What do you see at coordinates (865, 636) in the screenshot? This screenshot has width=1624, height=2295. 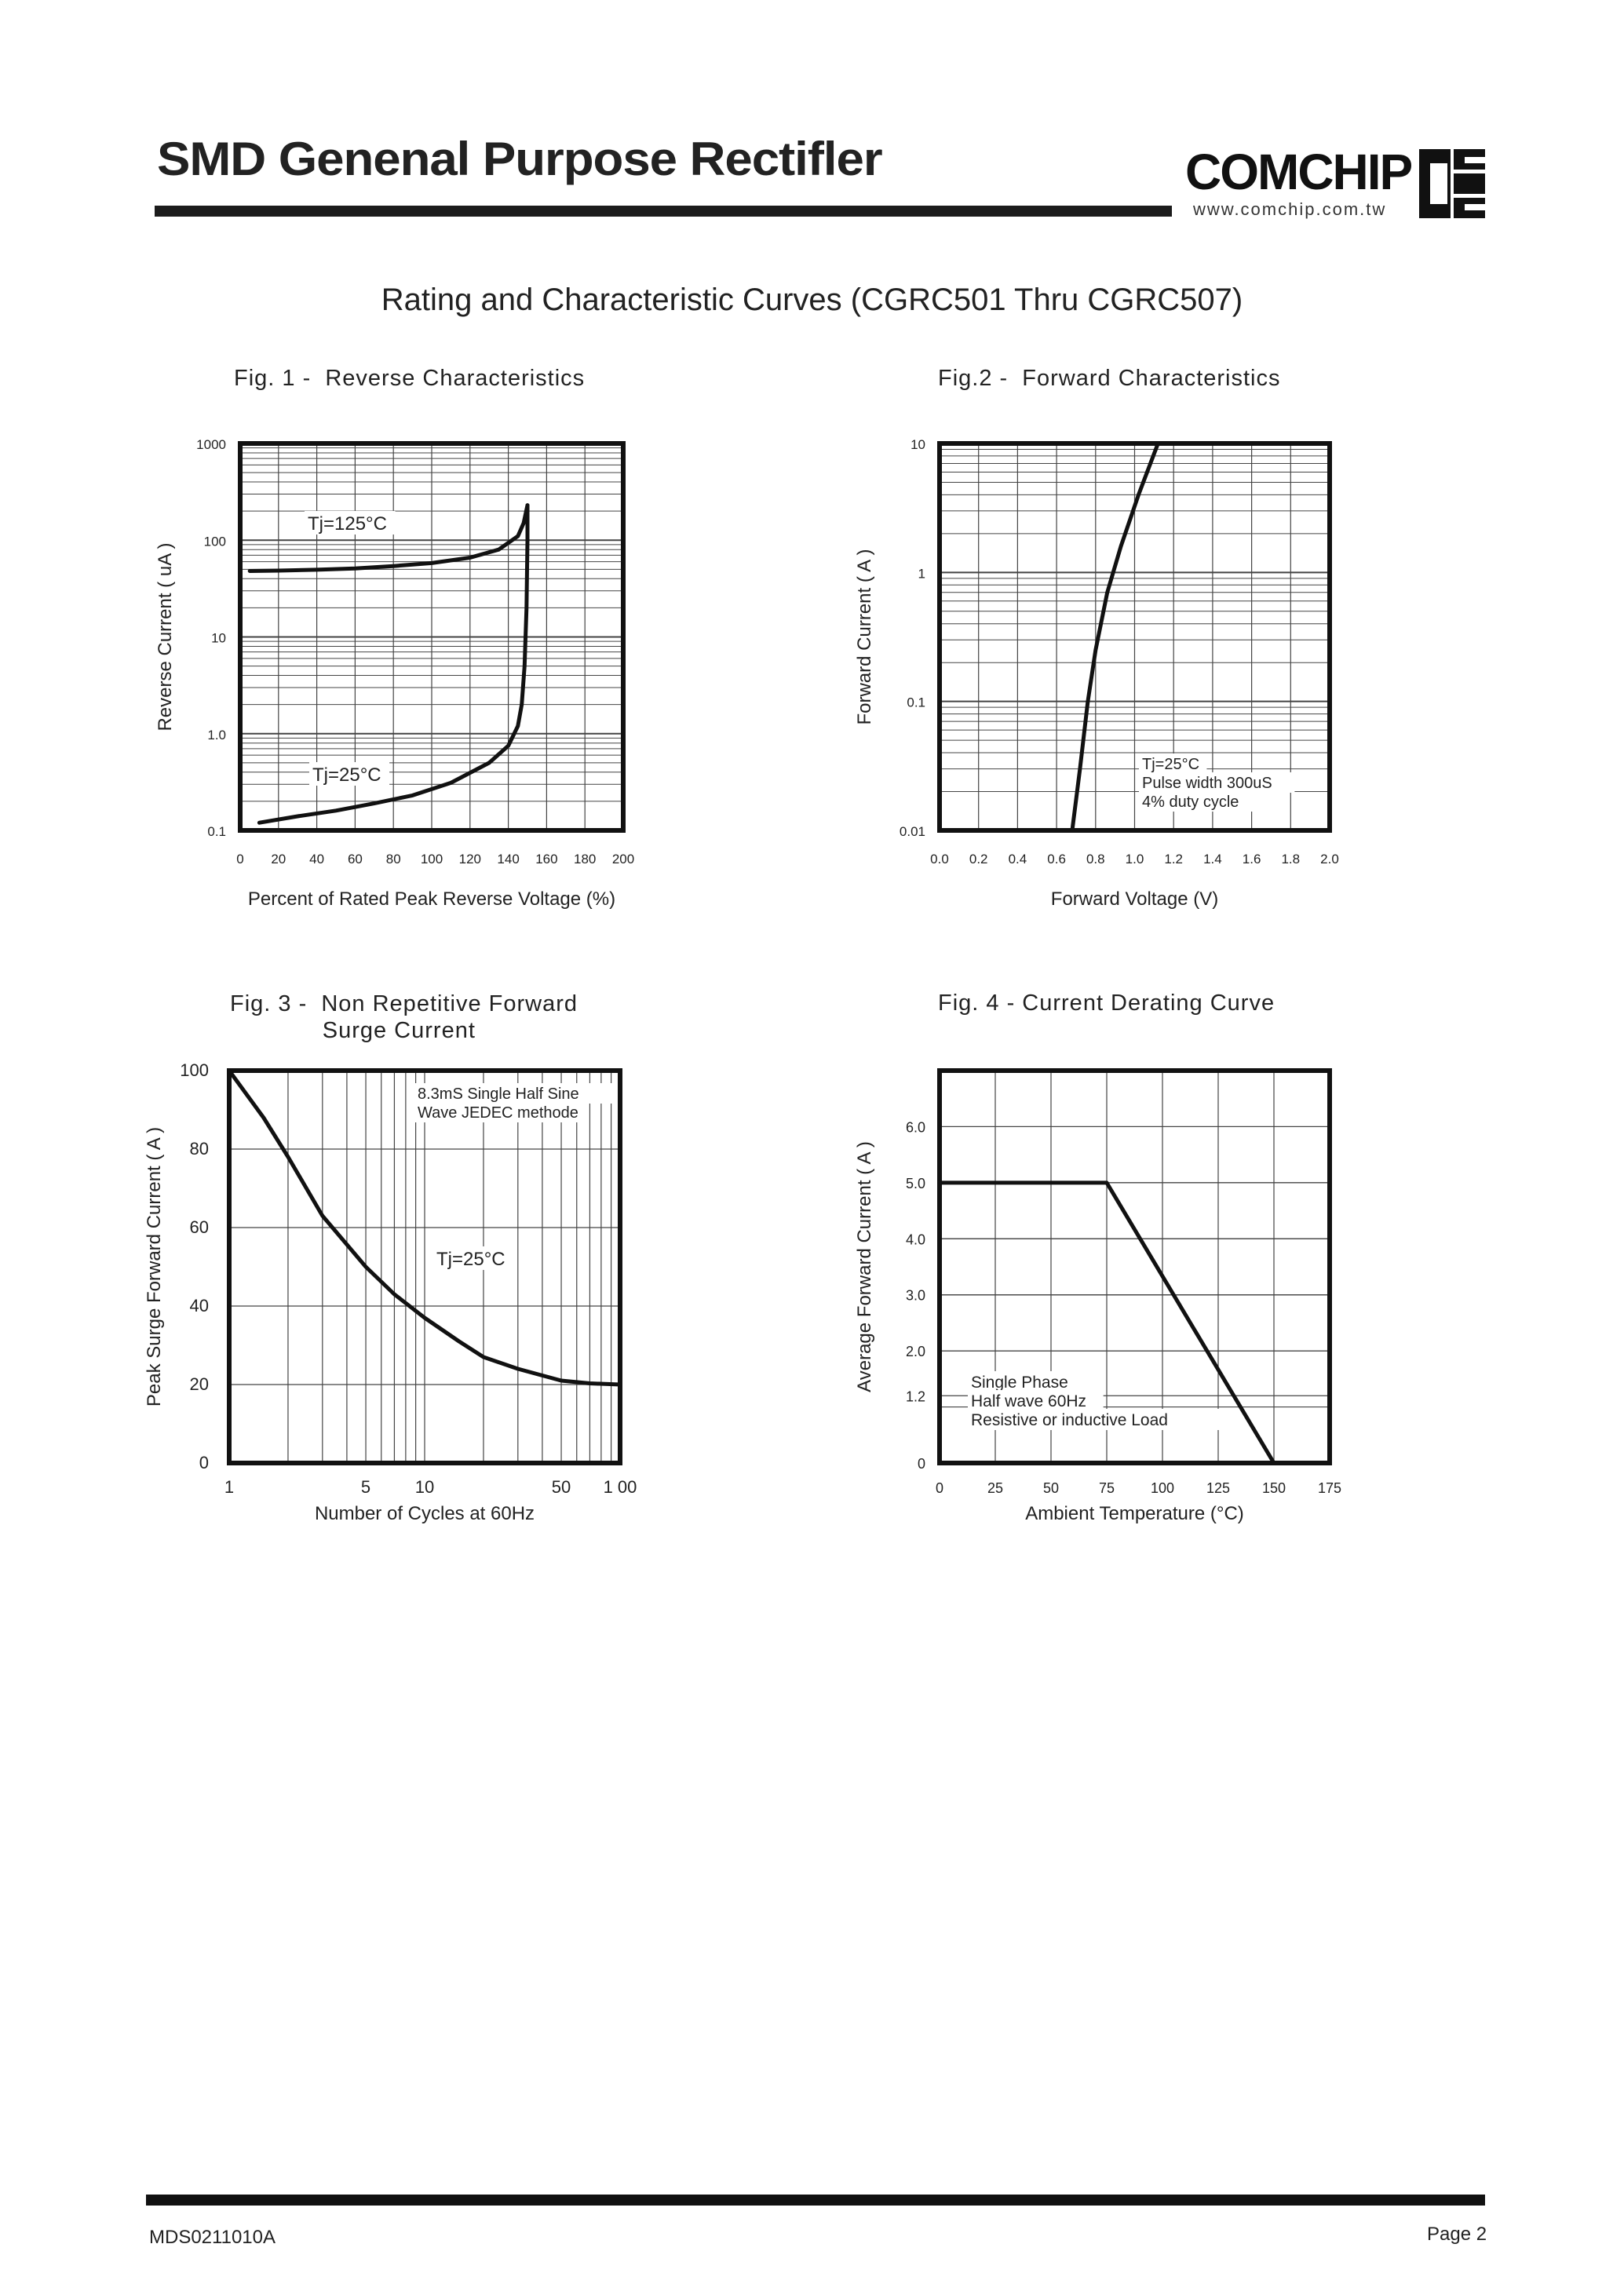 I see `y-axis-label: Forward Current ( A )` at bounding box center [865, 636].